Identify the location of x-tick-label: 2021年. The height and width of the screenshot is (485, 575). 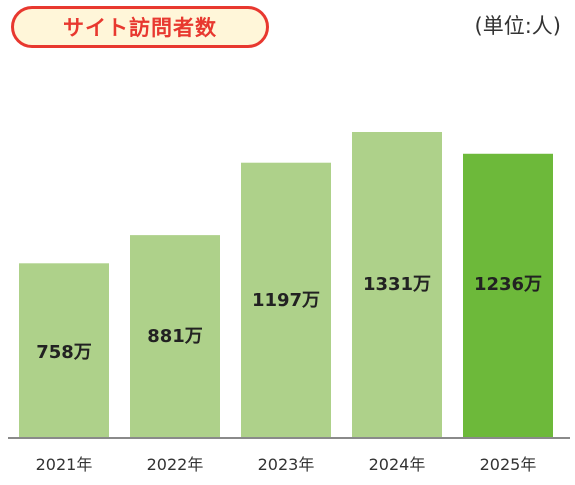
(64, 464).